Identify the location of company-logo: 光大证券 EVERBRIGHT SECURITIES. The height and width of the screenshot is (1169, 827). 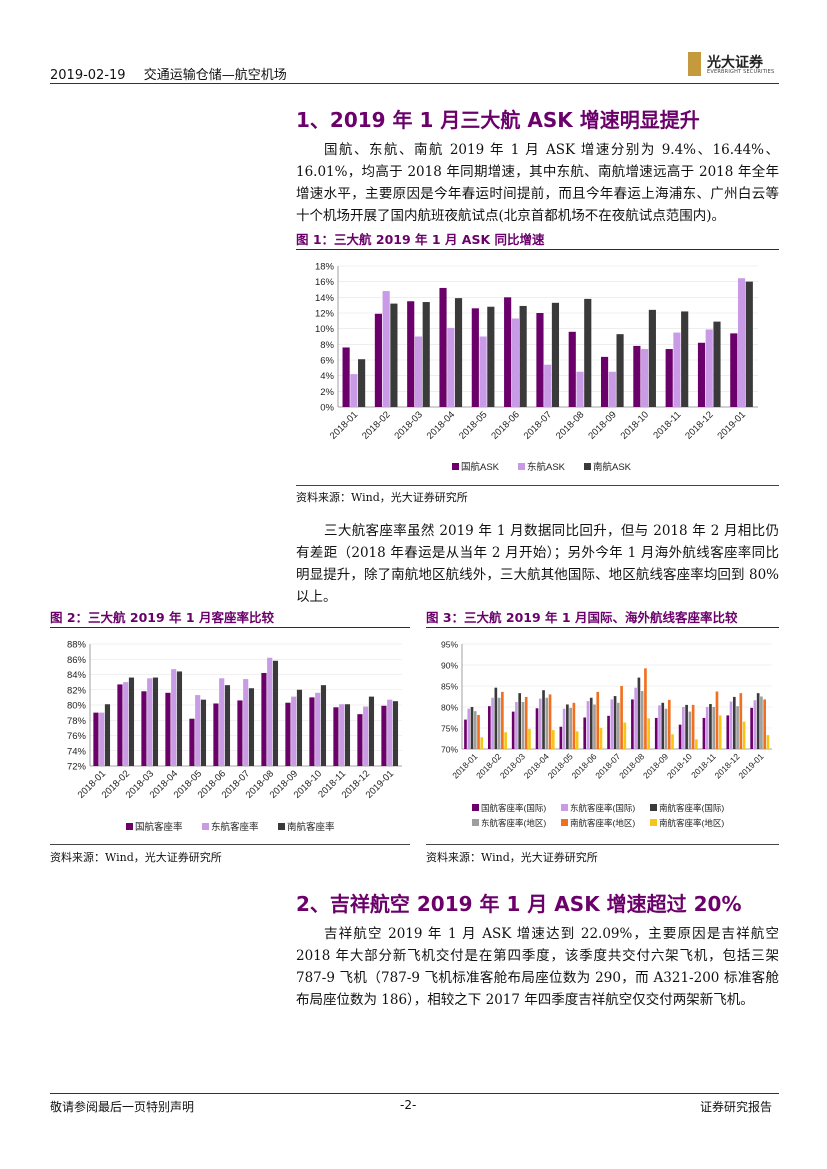
(733, 65).